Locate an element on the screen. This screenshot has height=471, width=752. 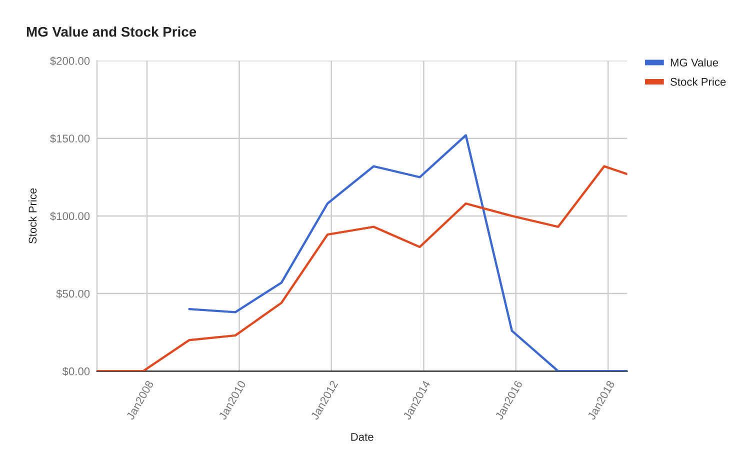
y-tick-label: $150.00 is located at coordinates (70, 139).